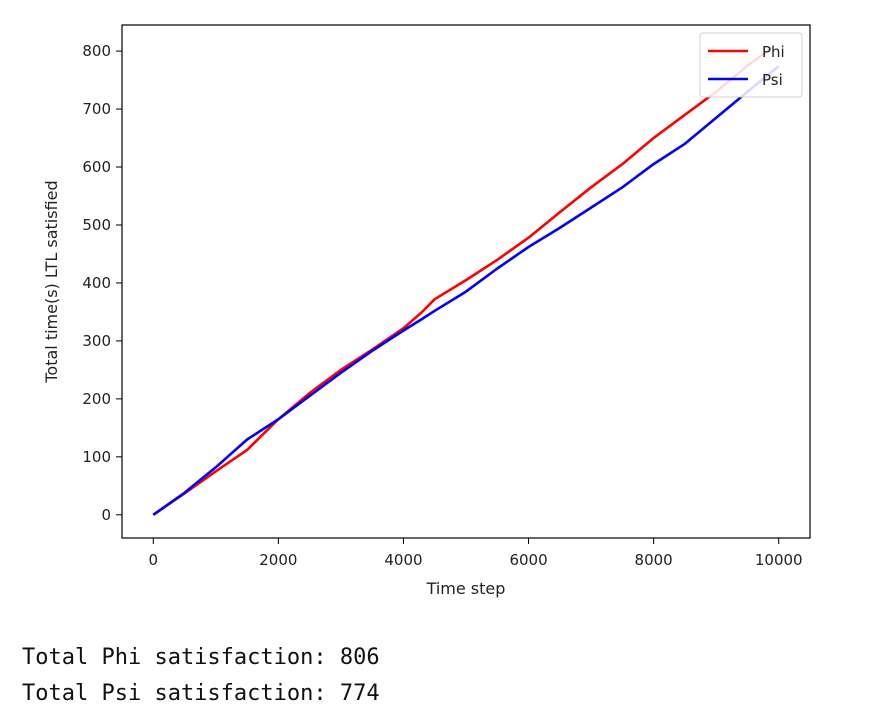  What do you see at coordinates (96, 167) in the screenshot?
I see `y-tick-label-6: 600` at bounding box center [96, 167].